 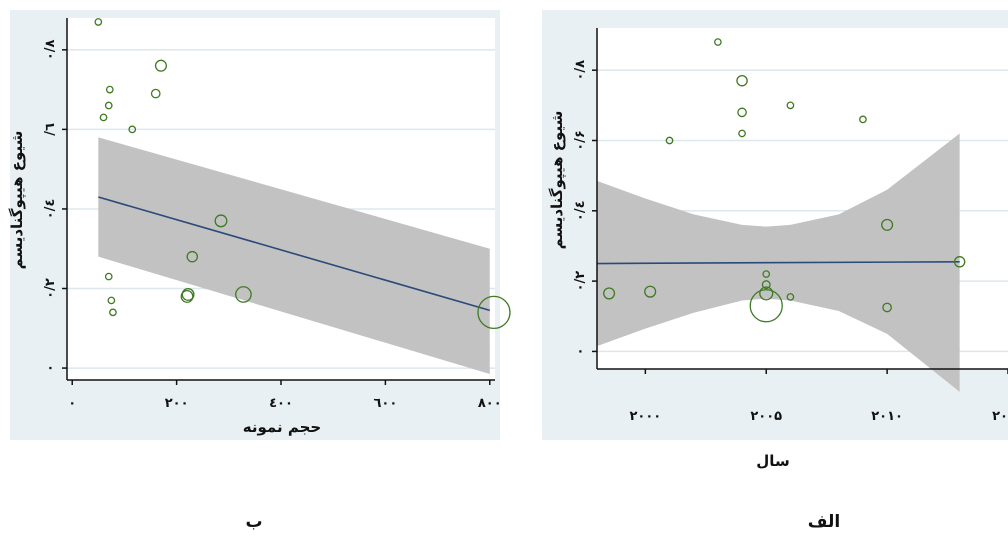 What do you see at coordinates (253, 522) in the screenshot?
I see `chart-b-panel-label: ب` at bounding box center [253, 522].